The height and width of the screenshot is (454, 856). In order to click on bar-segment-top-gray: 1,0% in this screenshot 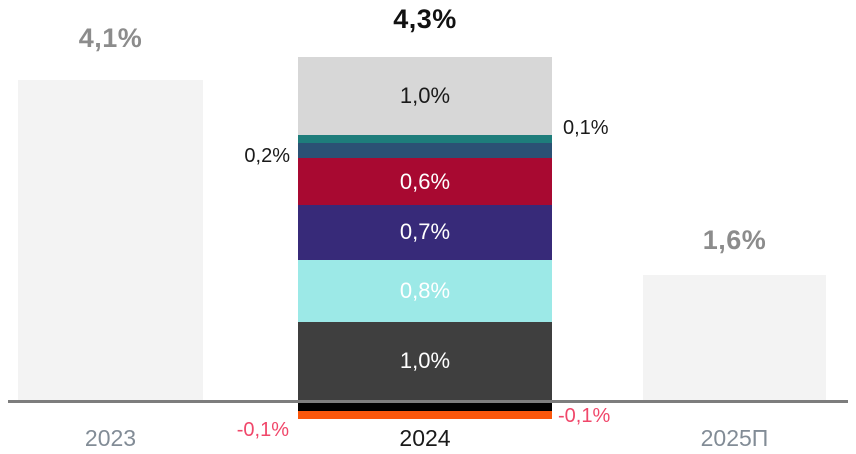, I will do `click(425, 95)`.